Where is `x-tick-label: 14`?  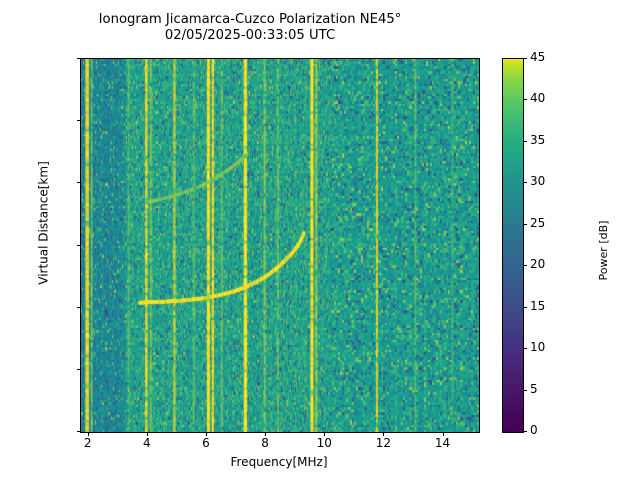
x-tick-label: 14 is located at coordinates (442, 443).